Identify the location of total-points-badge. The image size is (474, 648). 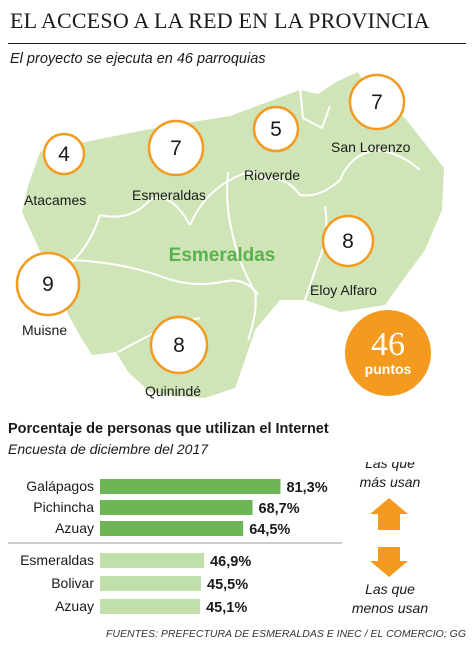
(388, 353).